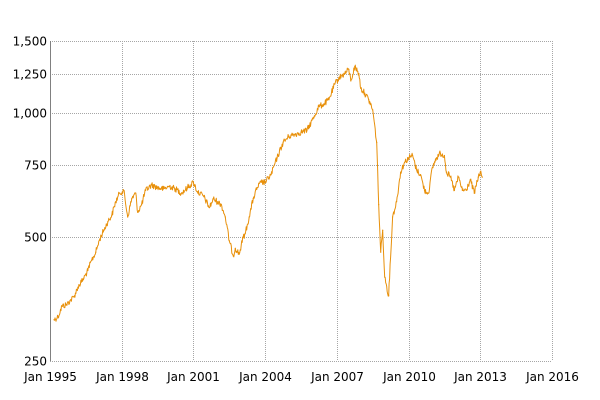 This screenshot has width=600, height=400. Describe the element at coordinates (30, 202) in the screenshot. I see `y-axis-tick-labels: 250 500 750 1,000 1,250 1,500` at that location.